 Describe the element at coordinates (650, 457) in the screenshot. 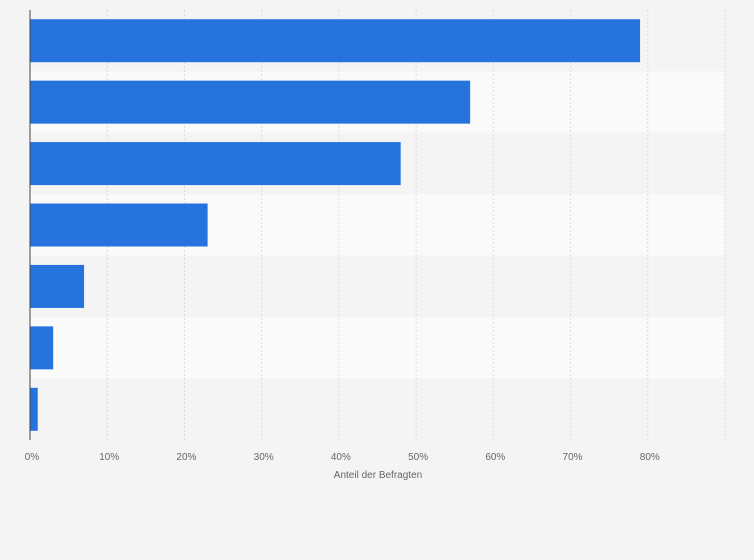

I see `x-tick-label: 80%` at that location.